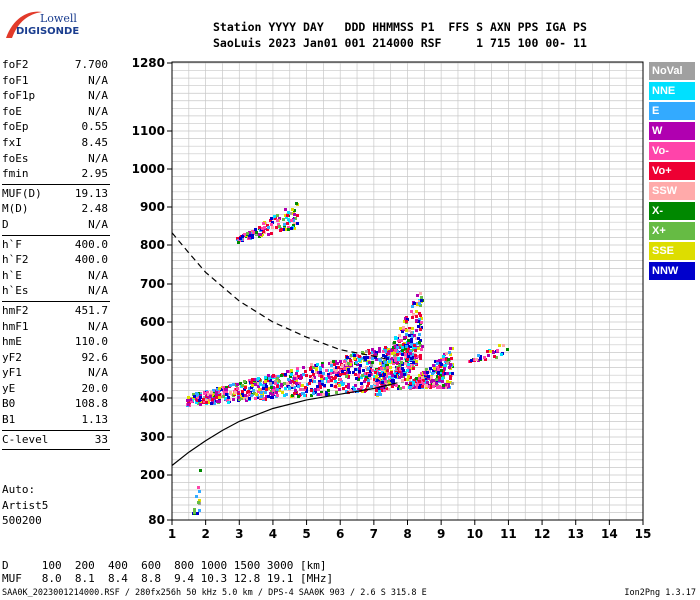  Describe the element at coordinates (672, 171) in the screenshot. I see `legend-item: Vo+` at that location.